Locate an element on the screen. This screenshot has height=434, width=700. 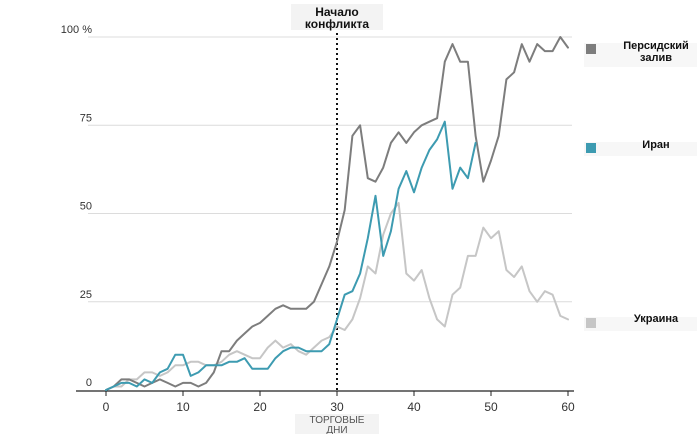
x-tick-label: 30 is located at coordinates (337, 407).